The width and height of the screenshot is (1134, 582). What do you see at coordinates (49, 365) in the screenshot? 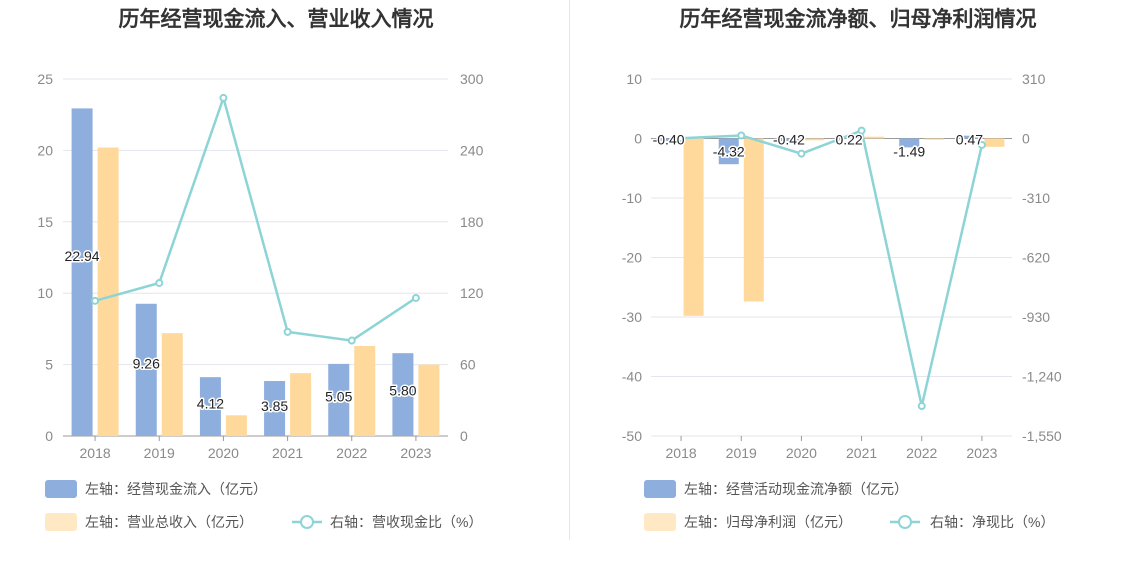
I see `y-left-tick-label: 5` at bounding box center [49, 365].